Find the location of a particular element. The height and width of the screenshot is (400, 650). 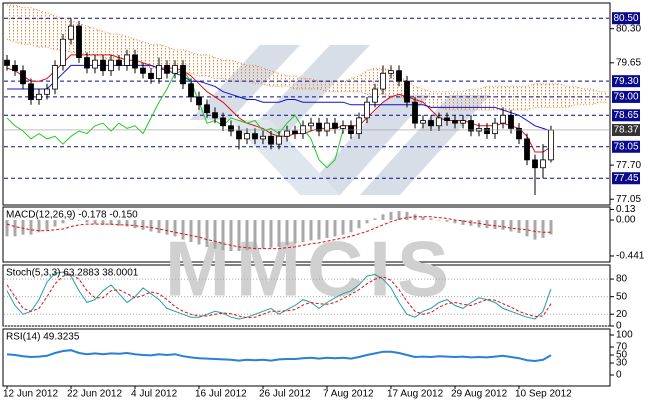

x-tick-label: 17 Aug 2012 is located at coordinates (415, 394).